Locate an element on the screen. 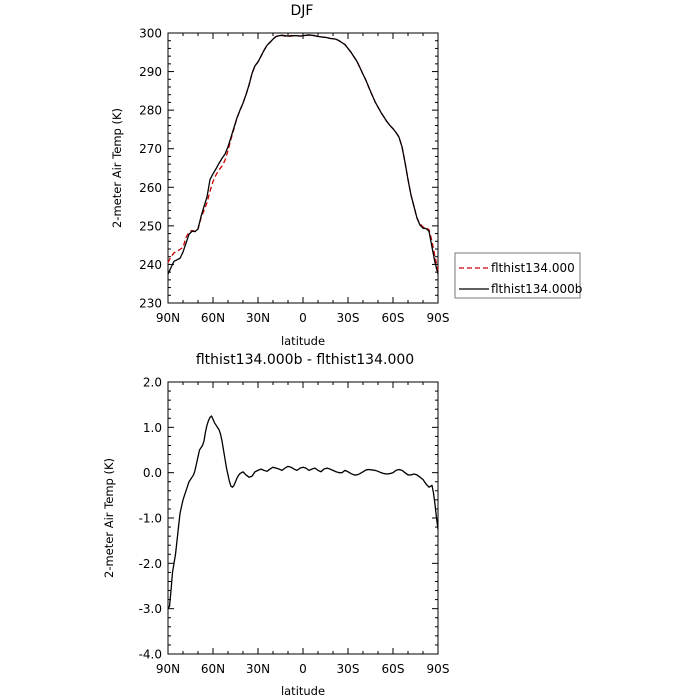 The height and width of the screenshot is (700, 700). bottom-series-group is located at coordinates (303, 512).